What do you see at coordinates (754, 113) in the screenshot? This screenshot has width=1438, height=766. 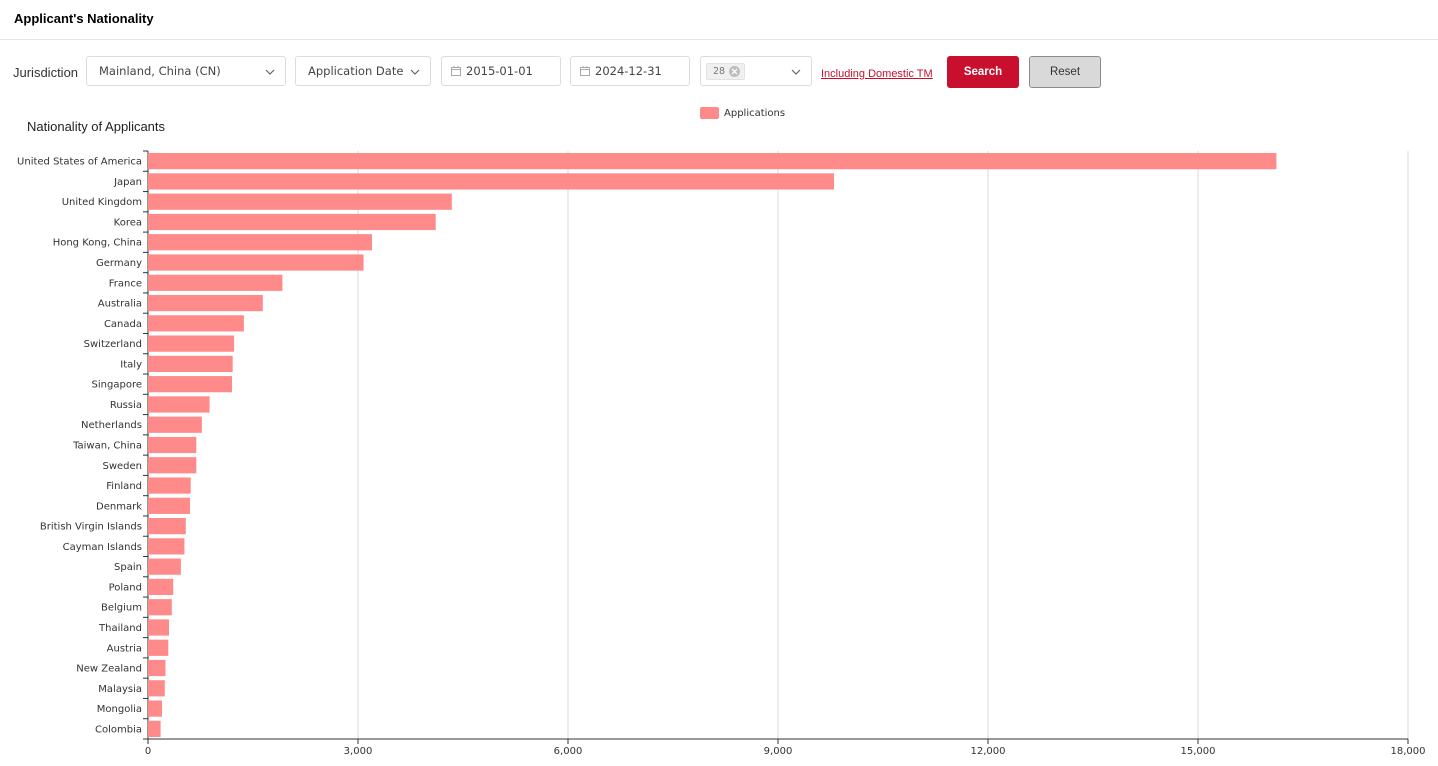 I see `legend-label: Applications` at bounding box center [754, 113].